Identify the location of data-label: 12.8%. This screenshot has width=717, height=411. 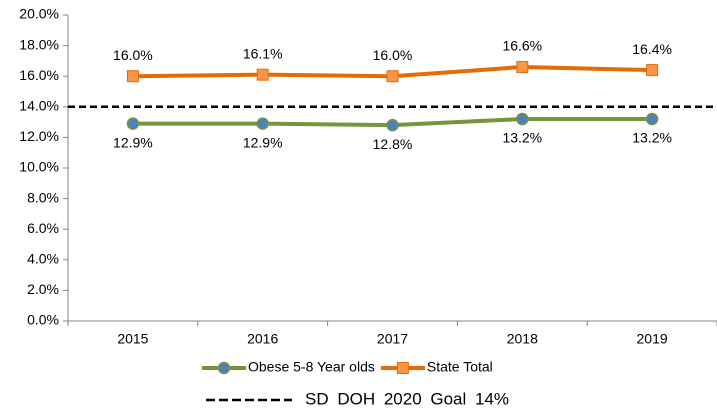
(393, 144).